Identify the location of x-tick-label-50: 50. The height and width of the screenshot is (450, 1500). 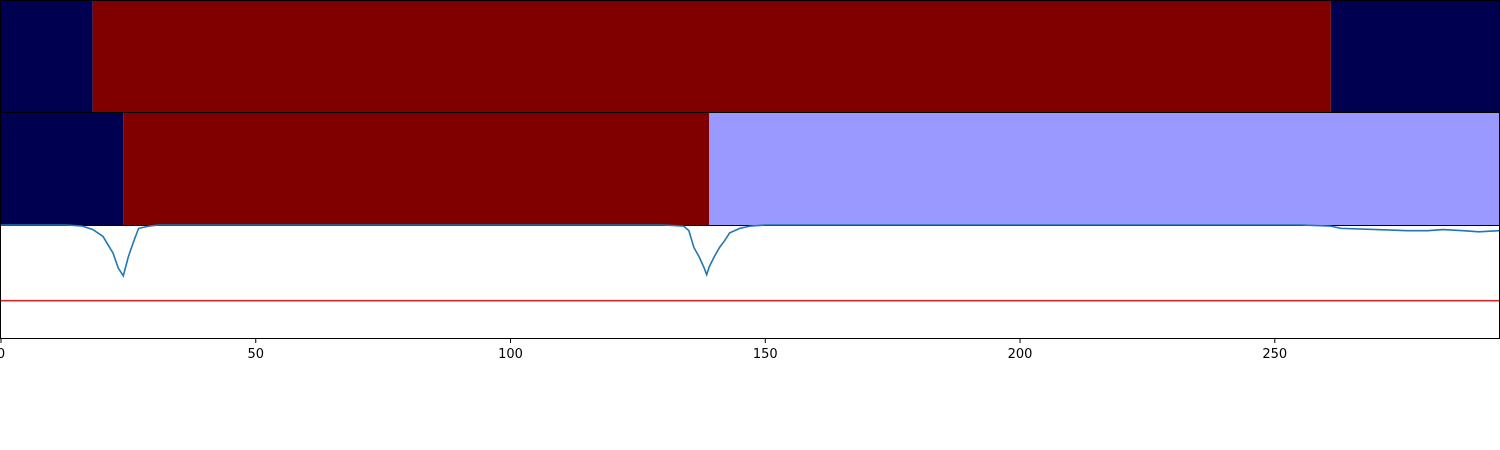
(255, 354).